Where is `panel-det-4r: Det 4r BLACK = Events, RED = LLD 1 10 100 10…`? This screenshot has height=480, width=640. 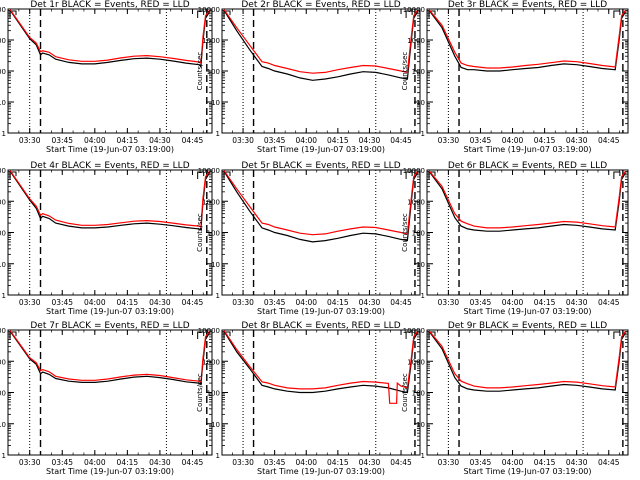
panel-det-4r: Det 4r BLACK = Events, RED = LLD 1 10 100 10… is located at coordinates (106, 238).